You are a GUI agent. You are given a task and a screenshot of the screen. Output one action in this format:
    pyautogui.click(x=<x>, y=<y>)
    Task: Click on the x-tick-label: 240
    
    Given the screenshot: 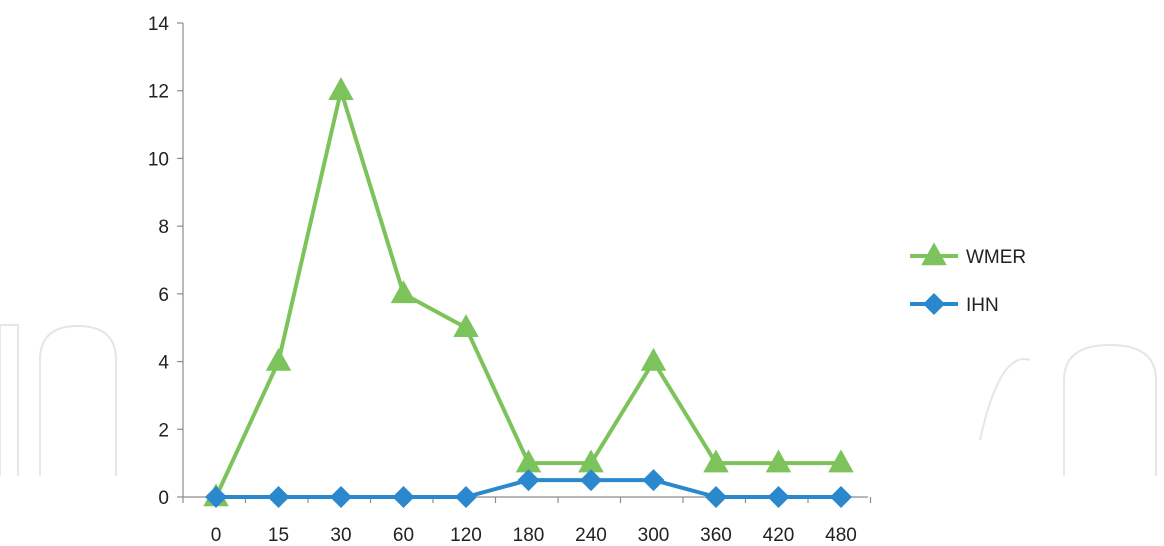 What is the action you would take?
    pyautogui.click(x=591, y=535)
    